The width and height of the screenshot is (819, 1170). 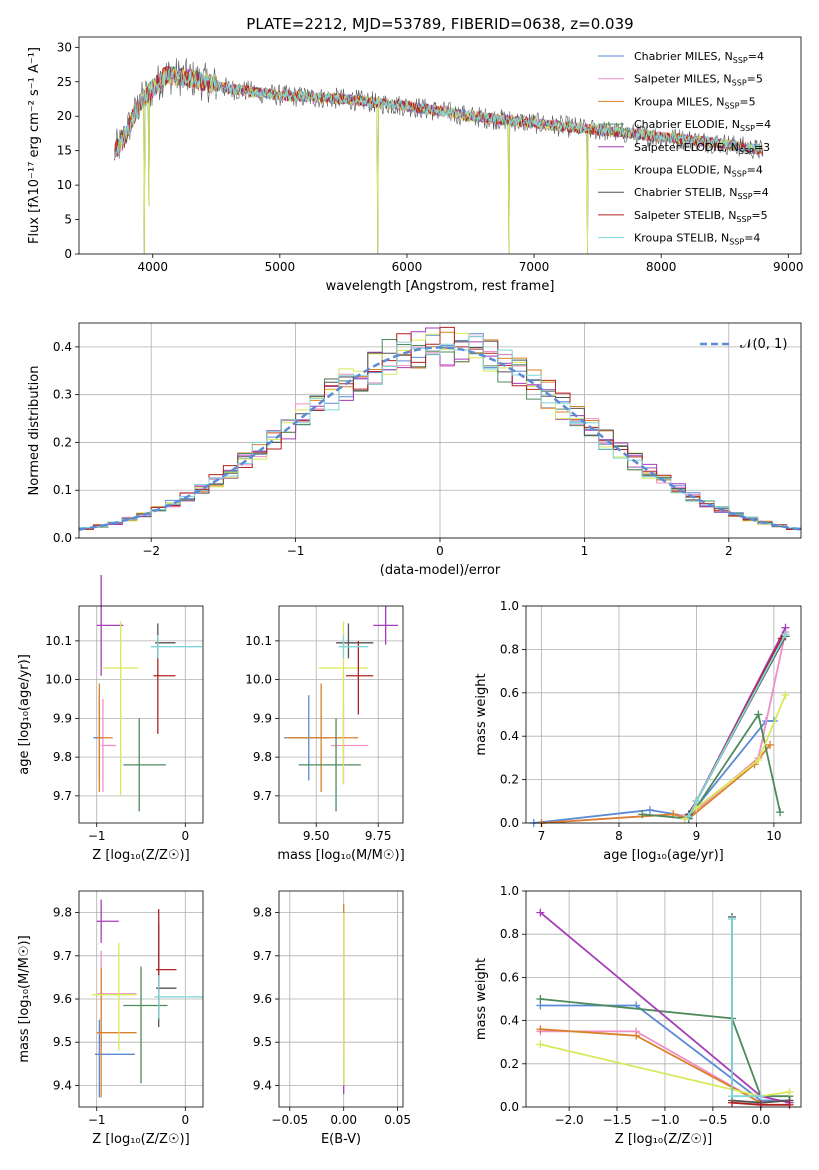 I want to click on grid, so click(x=141, y=714).